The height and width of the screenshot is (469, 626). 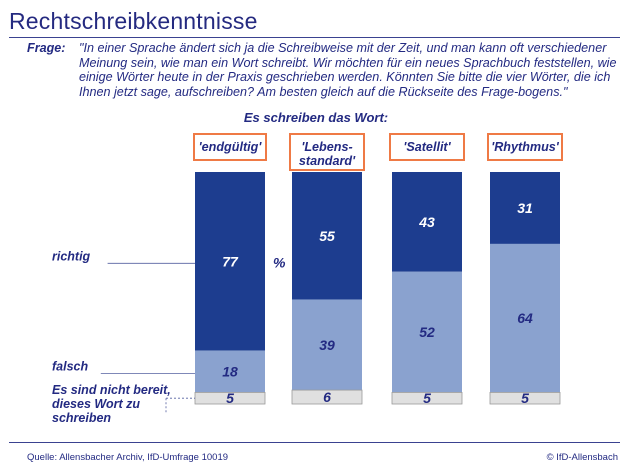 What do you see at coordinates (111, 390) in the screenshot?
I see `series-label-3-line-1: Es sind nicht bereit,` at bounding box center [111, 390].